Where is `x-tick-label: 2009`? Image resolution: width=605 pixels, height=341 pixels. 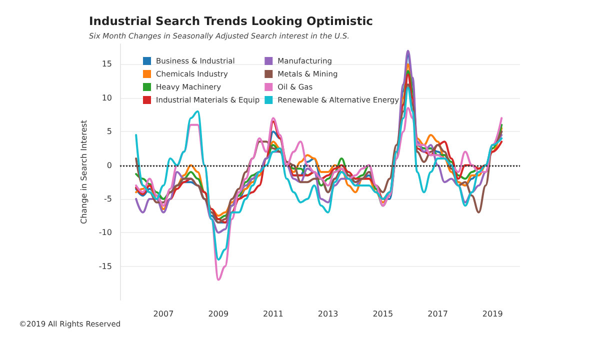
x-tick-label: 2009 is located at coordinates (218, 314).